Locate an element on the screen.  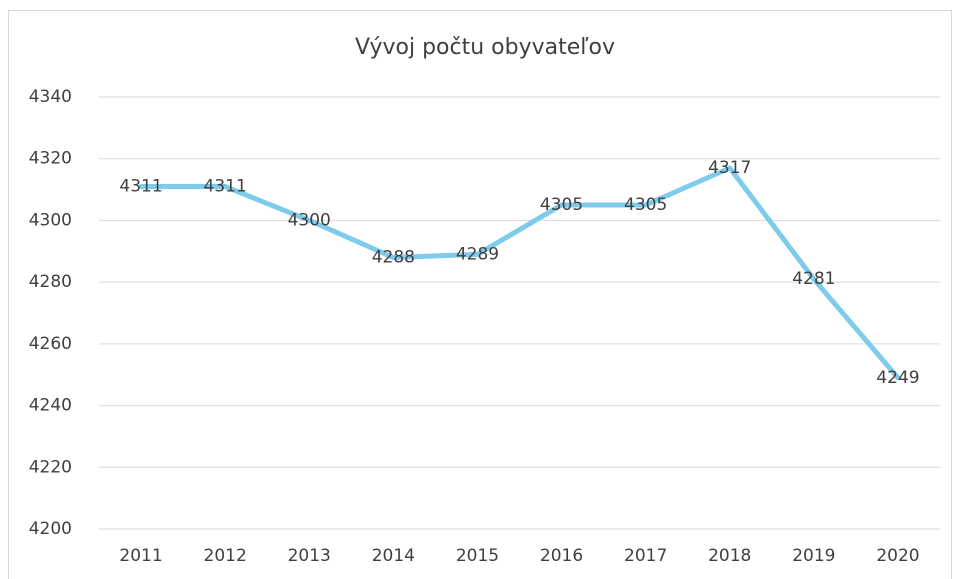
data-label: 4317 is located at coordinates (729, 168).